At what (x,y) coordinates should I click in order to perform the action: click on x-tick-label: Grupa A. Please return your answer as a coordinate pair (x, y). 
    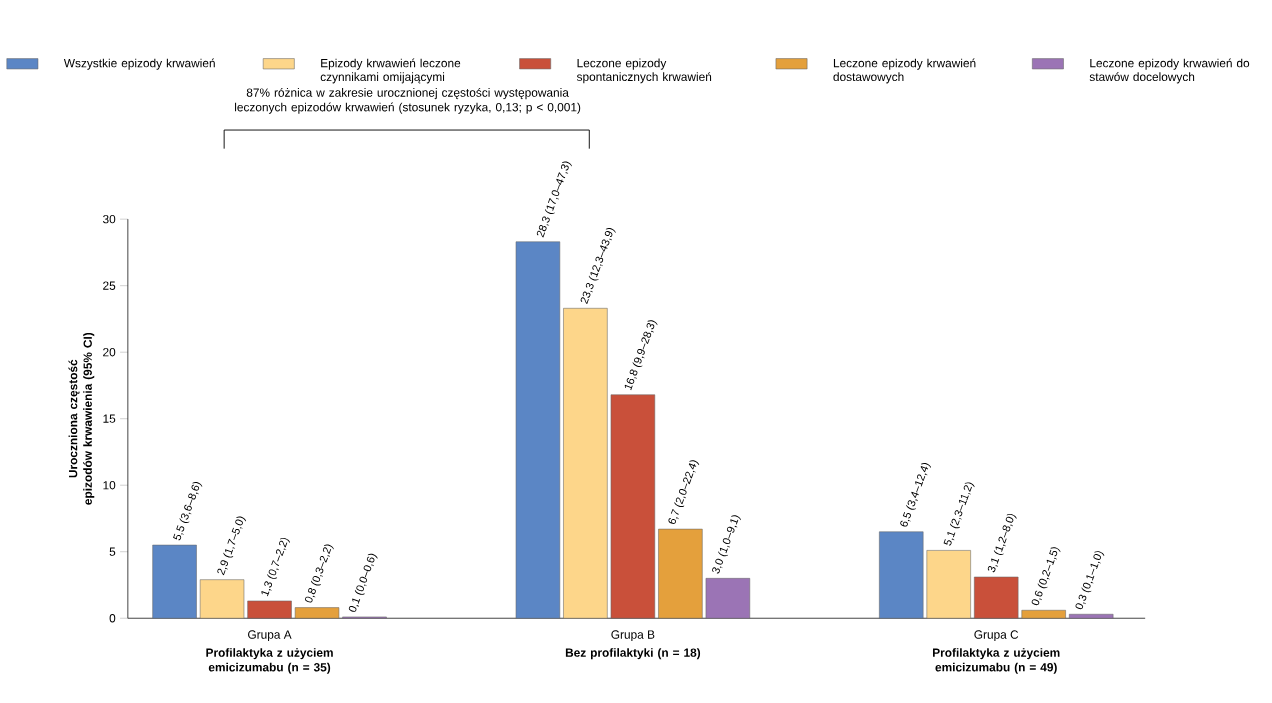
    Looking at the image, I should click on (270, 636).